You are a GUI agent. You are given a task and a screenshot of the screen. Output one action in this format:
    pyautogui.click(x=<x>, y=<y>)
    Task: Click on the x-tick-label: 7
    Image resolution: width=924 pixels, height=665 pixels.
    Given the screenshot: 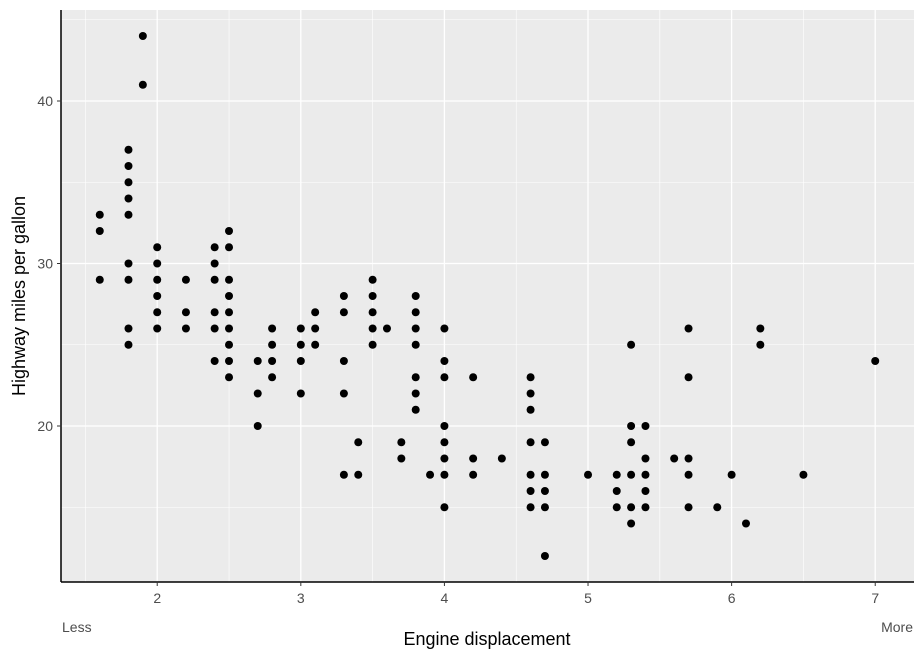 What is the action you would take?
    pyautogui.click(x=875, y=598)
    